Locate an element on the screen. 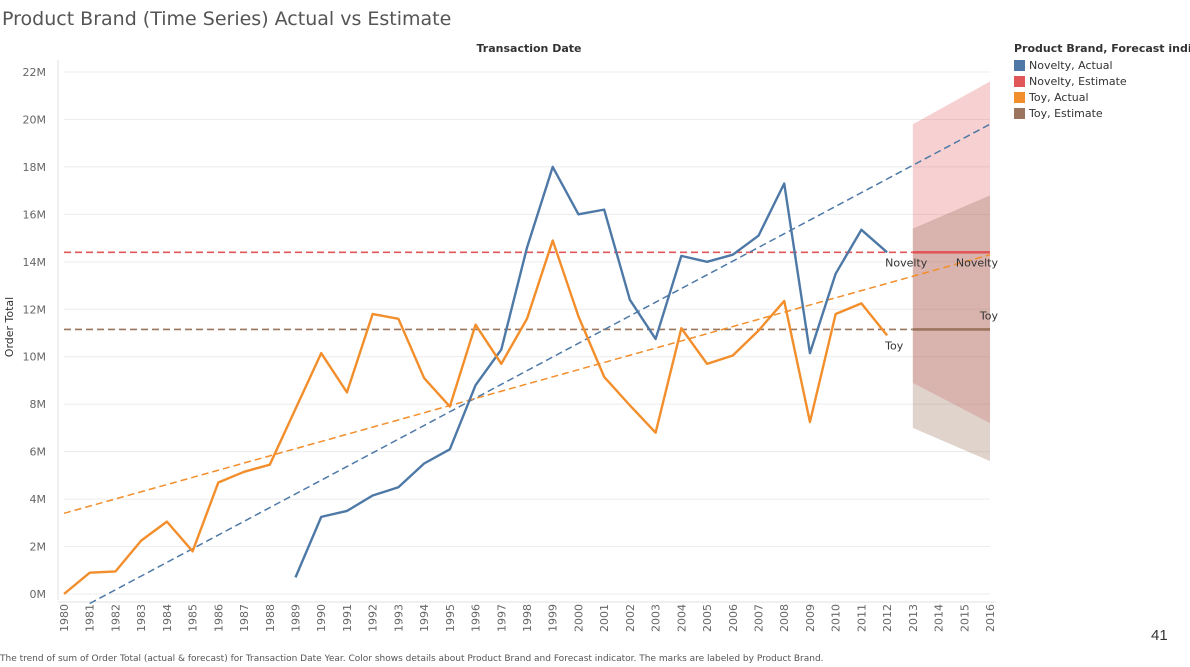  legend-item: Novelty, Actual is located at coordinates (1102, 65).